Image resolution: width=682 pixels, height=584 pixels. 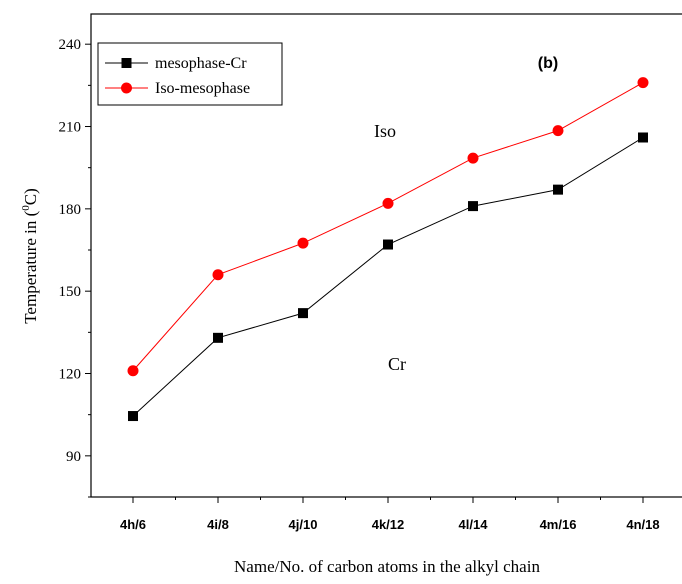 What do you see at coordinates (70, 45) in the screenshot?
I see `y-tick-label: 240` at bounding box center [70, 45].